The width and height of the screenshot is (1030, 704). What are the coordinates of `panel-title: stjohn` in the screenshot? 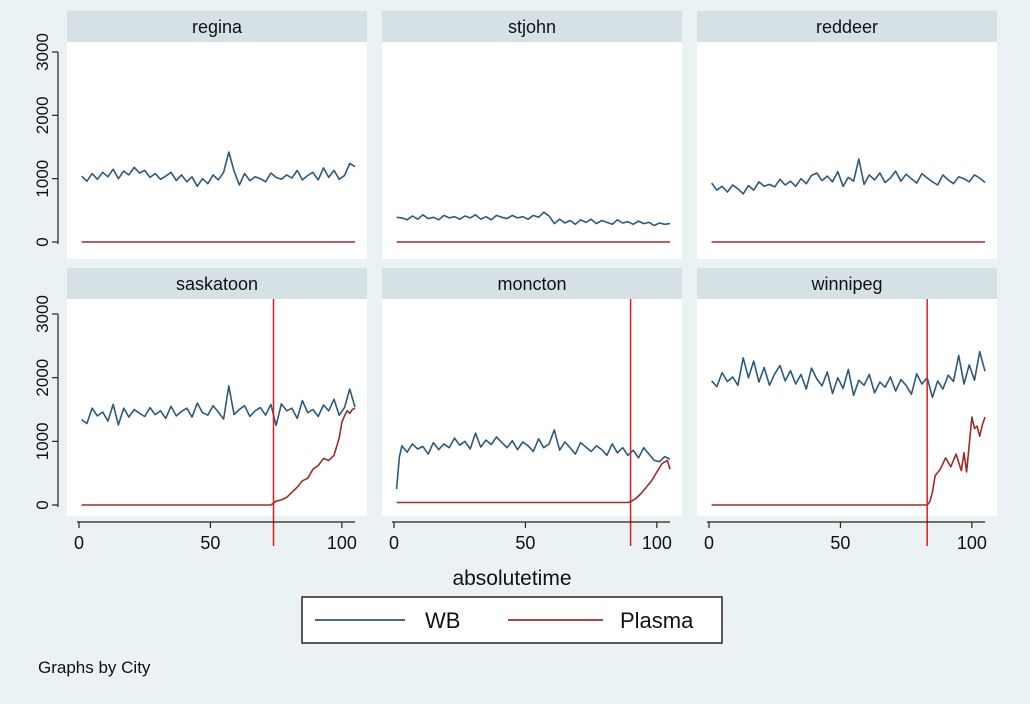 It's located at (532, 27).